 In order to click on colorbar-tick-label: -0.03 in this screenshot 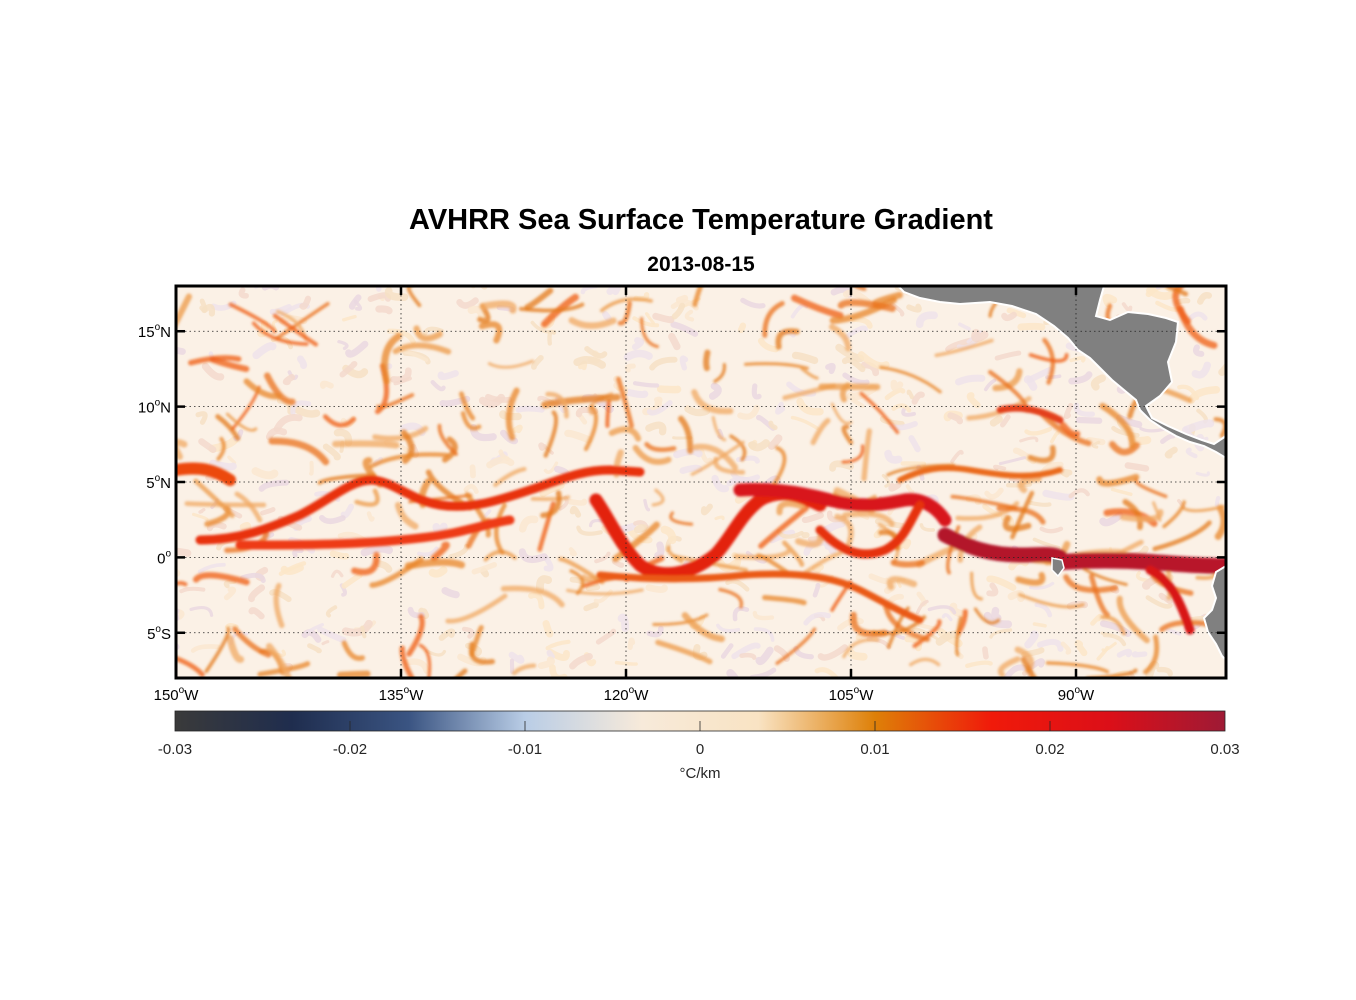, I will do `click(175, 749)`.